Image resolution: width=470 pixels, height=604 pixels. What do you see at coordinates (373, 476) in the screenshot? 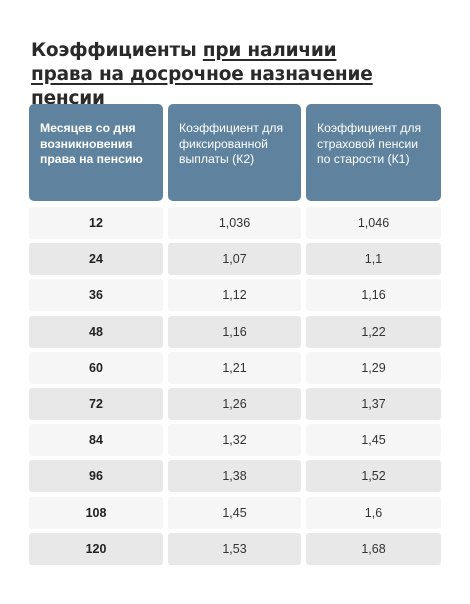
I see `cell-k1: 1,52` at bounding box center [373, 476].